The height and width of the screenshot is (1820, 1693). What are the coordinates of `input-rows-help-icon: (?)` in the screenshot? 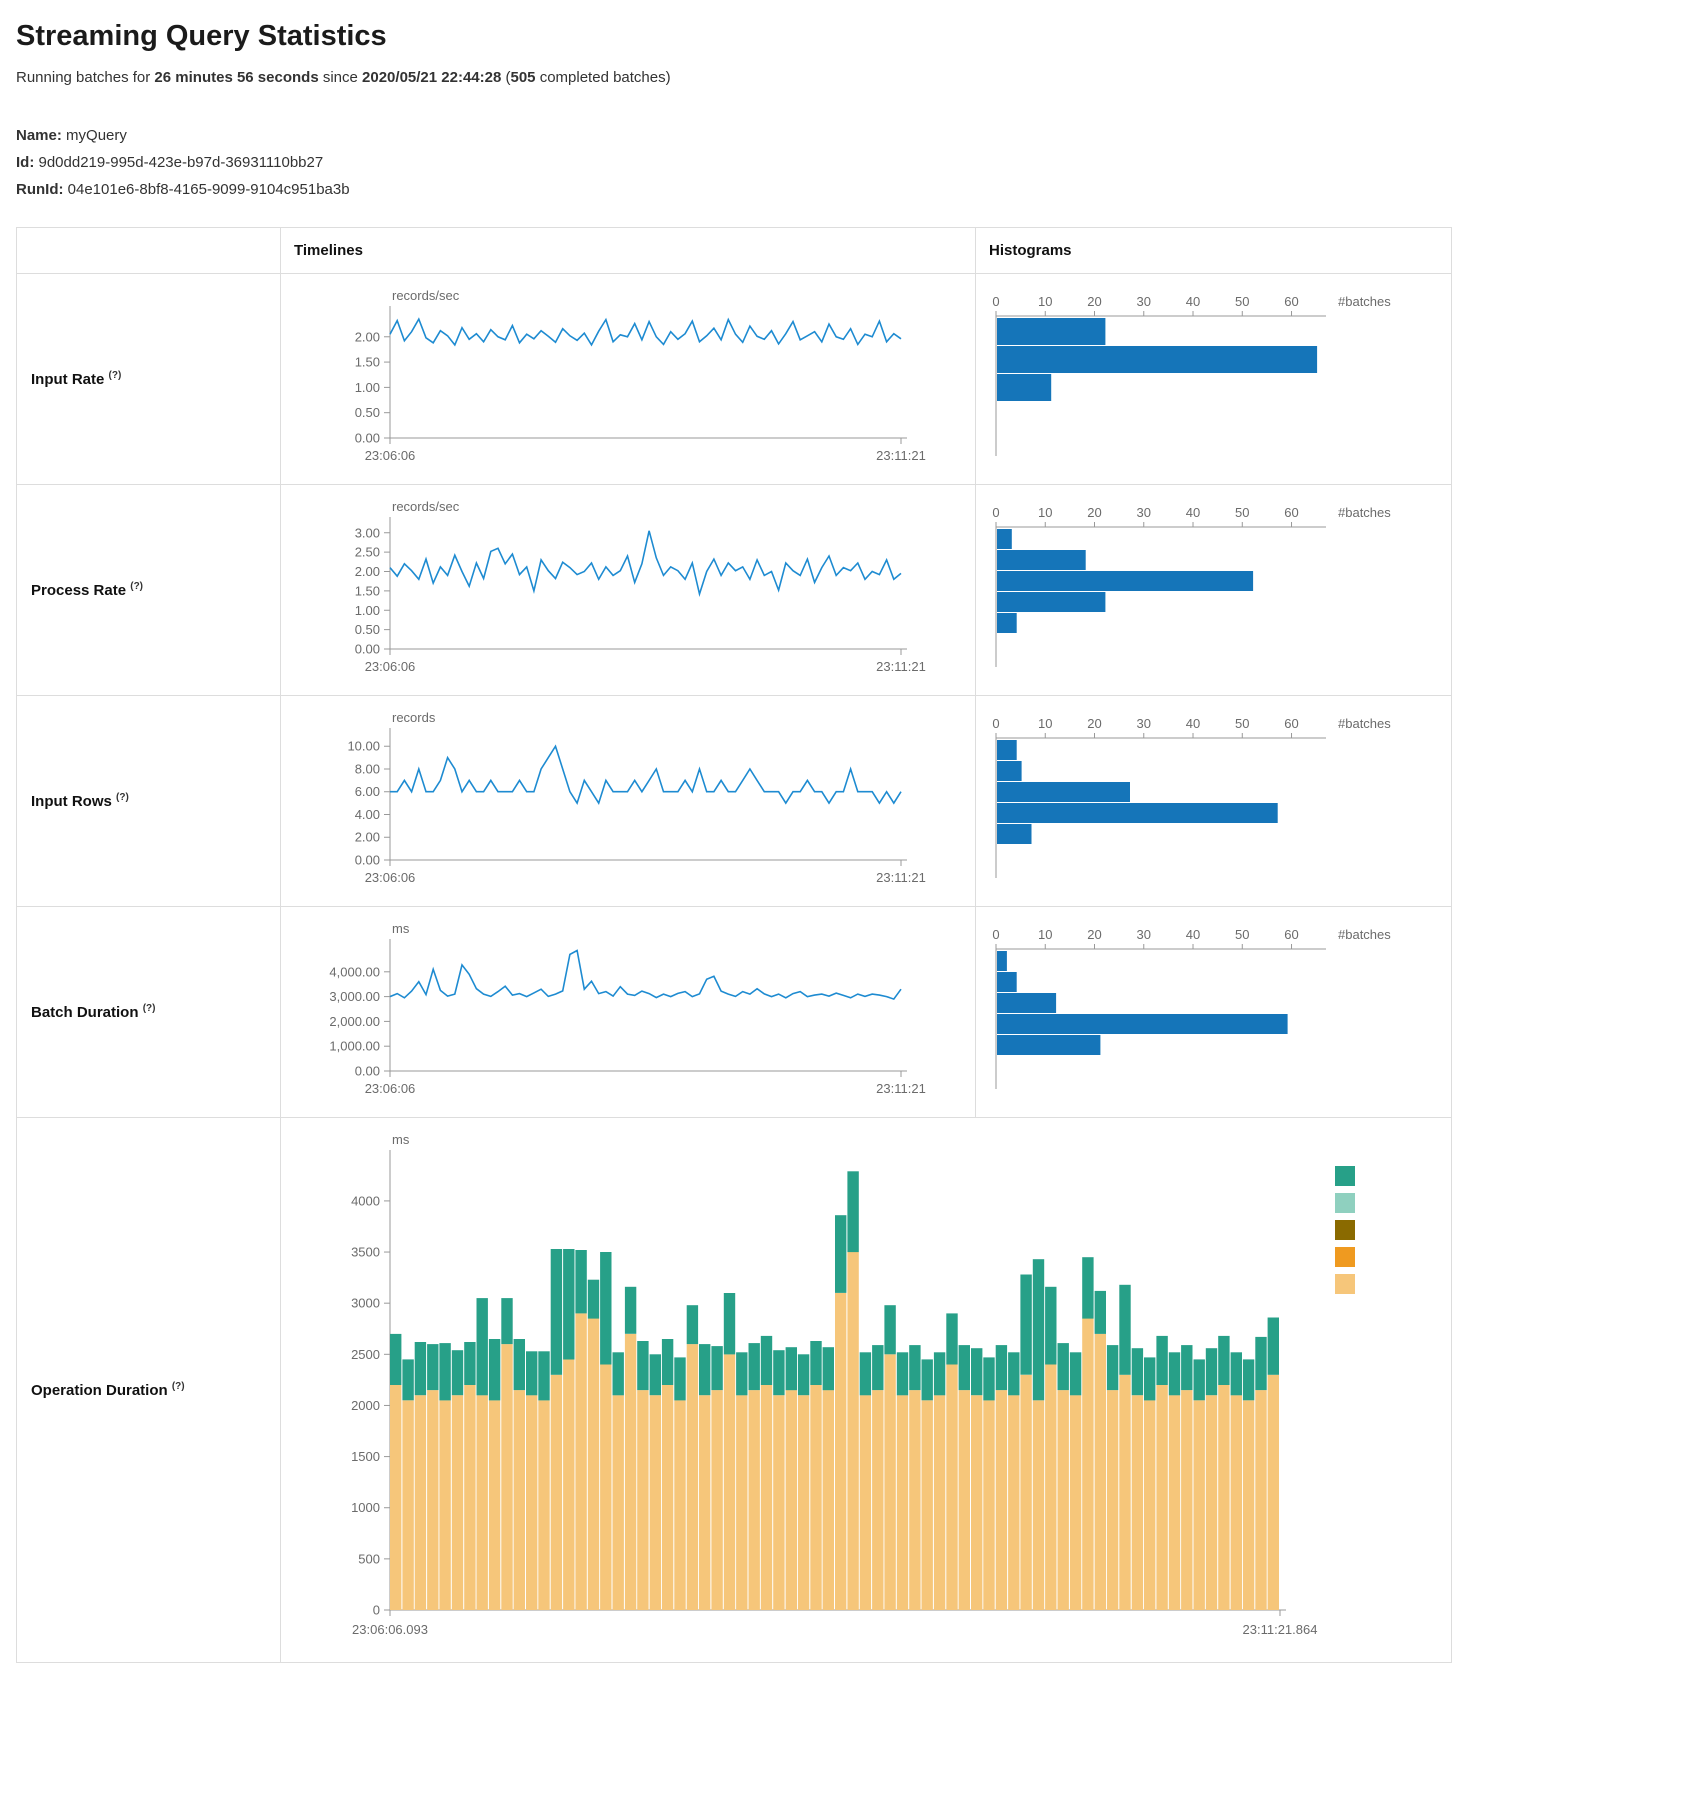 It's located at (122, 797).